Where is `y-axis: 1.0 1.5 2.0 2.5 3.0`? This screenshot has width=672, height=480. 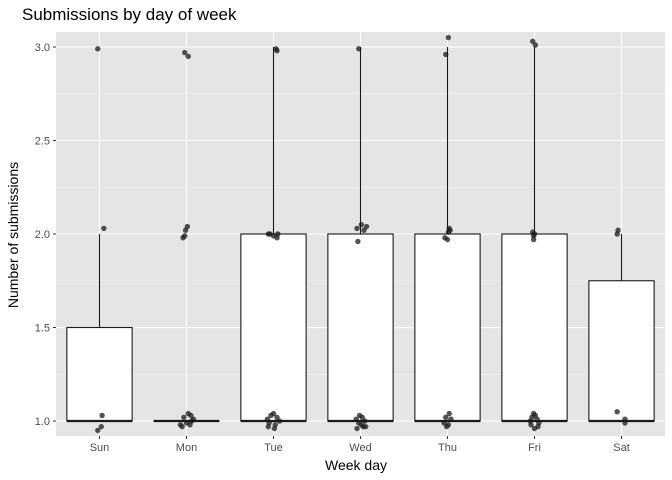 y-axis: 1.0 1.5 2.0 2.5 3.0 is located at coordinates (45, 235).